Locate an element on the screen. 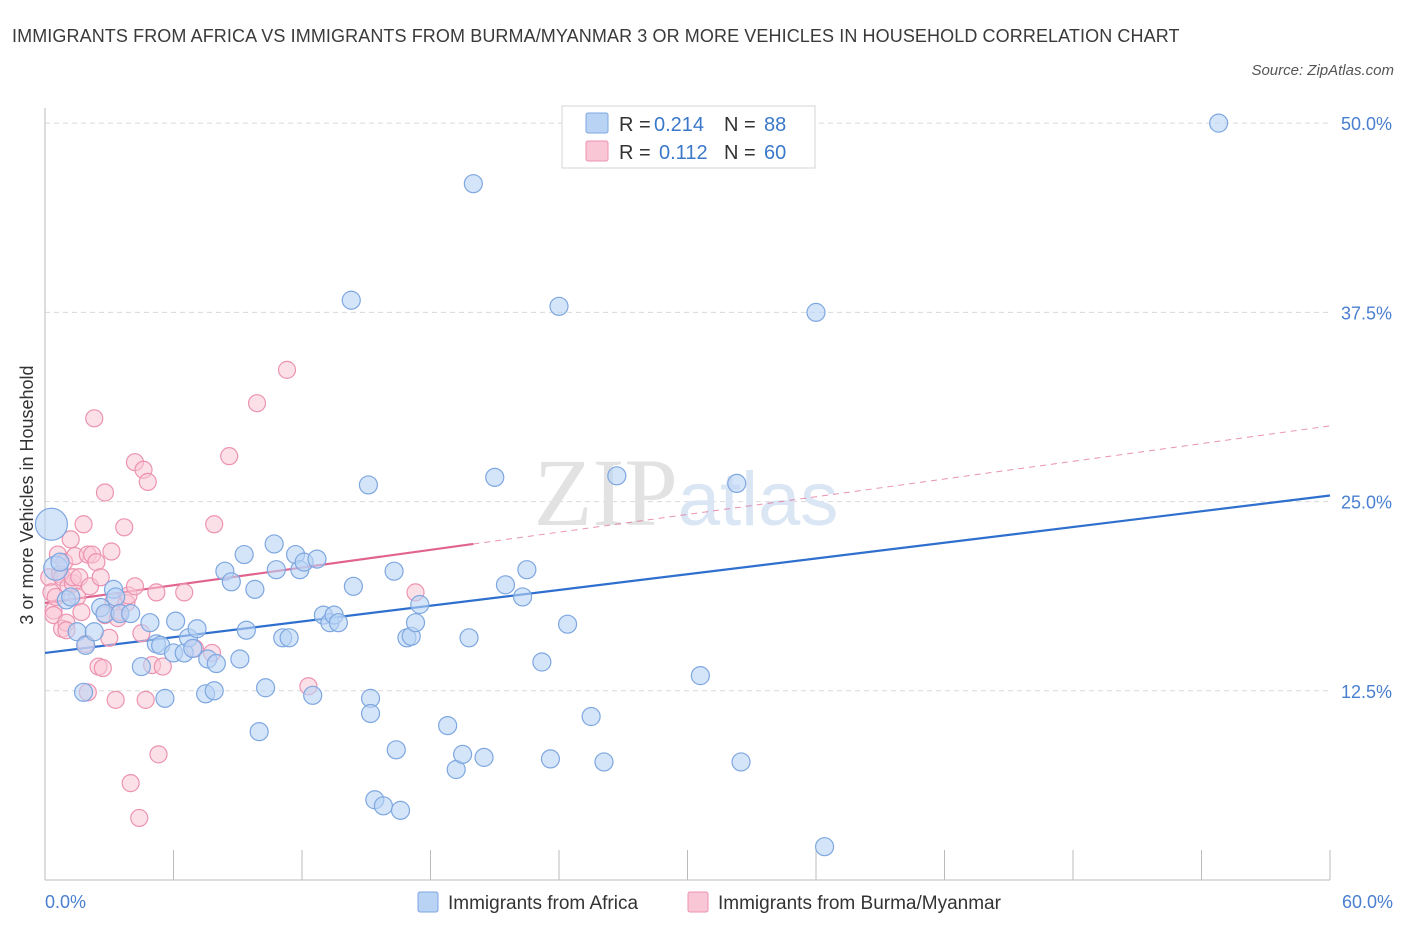  watermark: ZIPatlas is located at coordinates (686, 492).